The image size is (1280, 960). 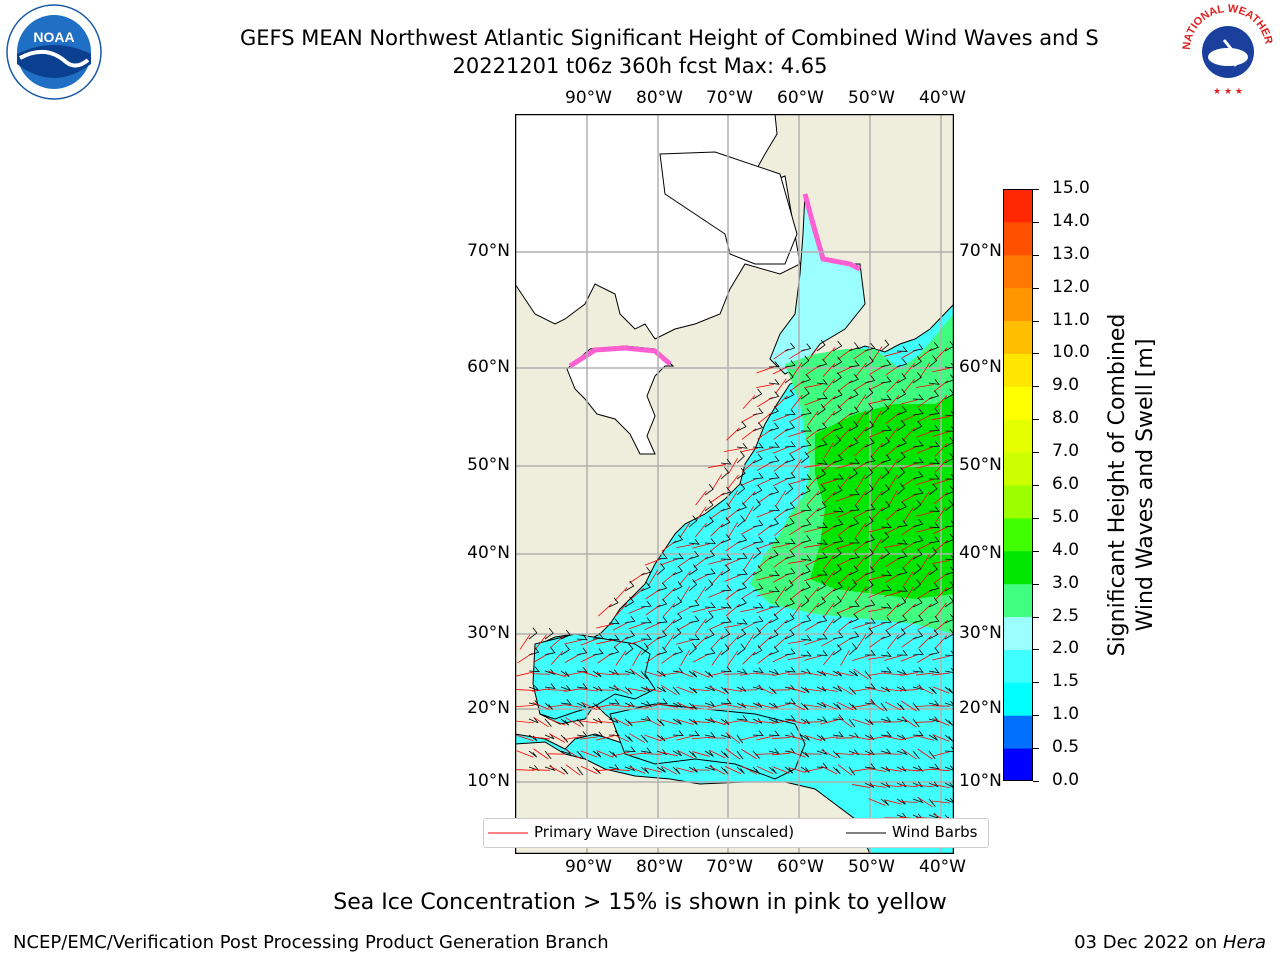 I want to click on lon-label-bottom: 80°W, so click(x=659, y=867).